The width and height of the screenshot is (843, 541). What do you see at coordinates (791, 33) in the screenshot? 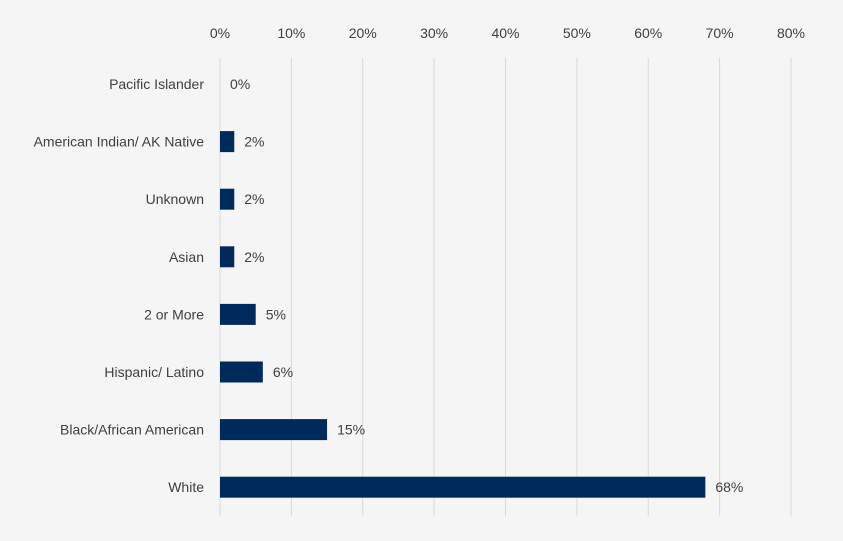
I see `x-tick-label: 80%` at bounding box center [791, 33].